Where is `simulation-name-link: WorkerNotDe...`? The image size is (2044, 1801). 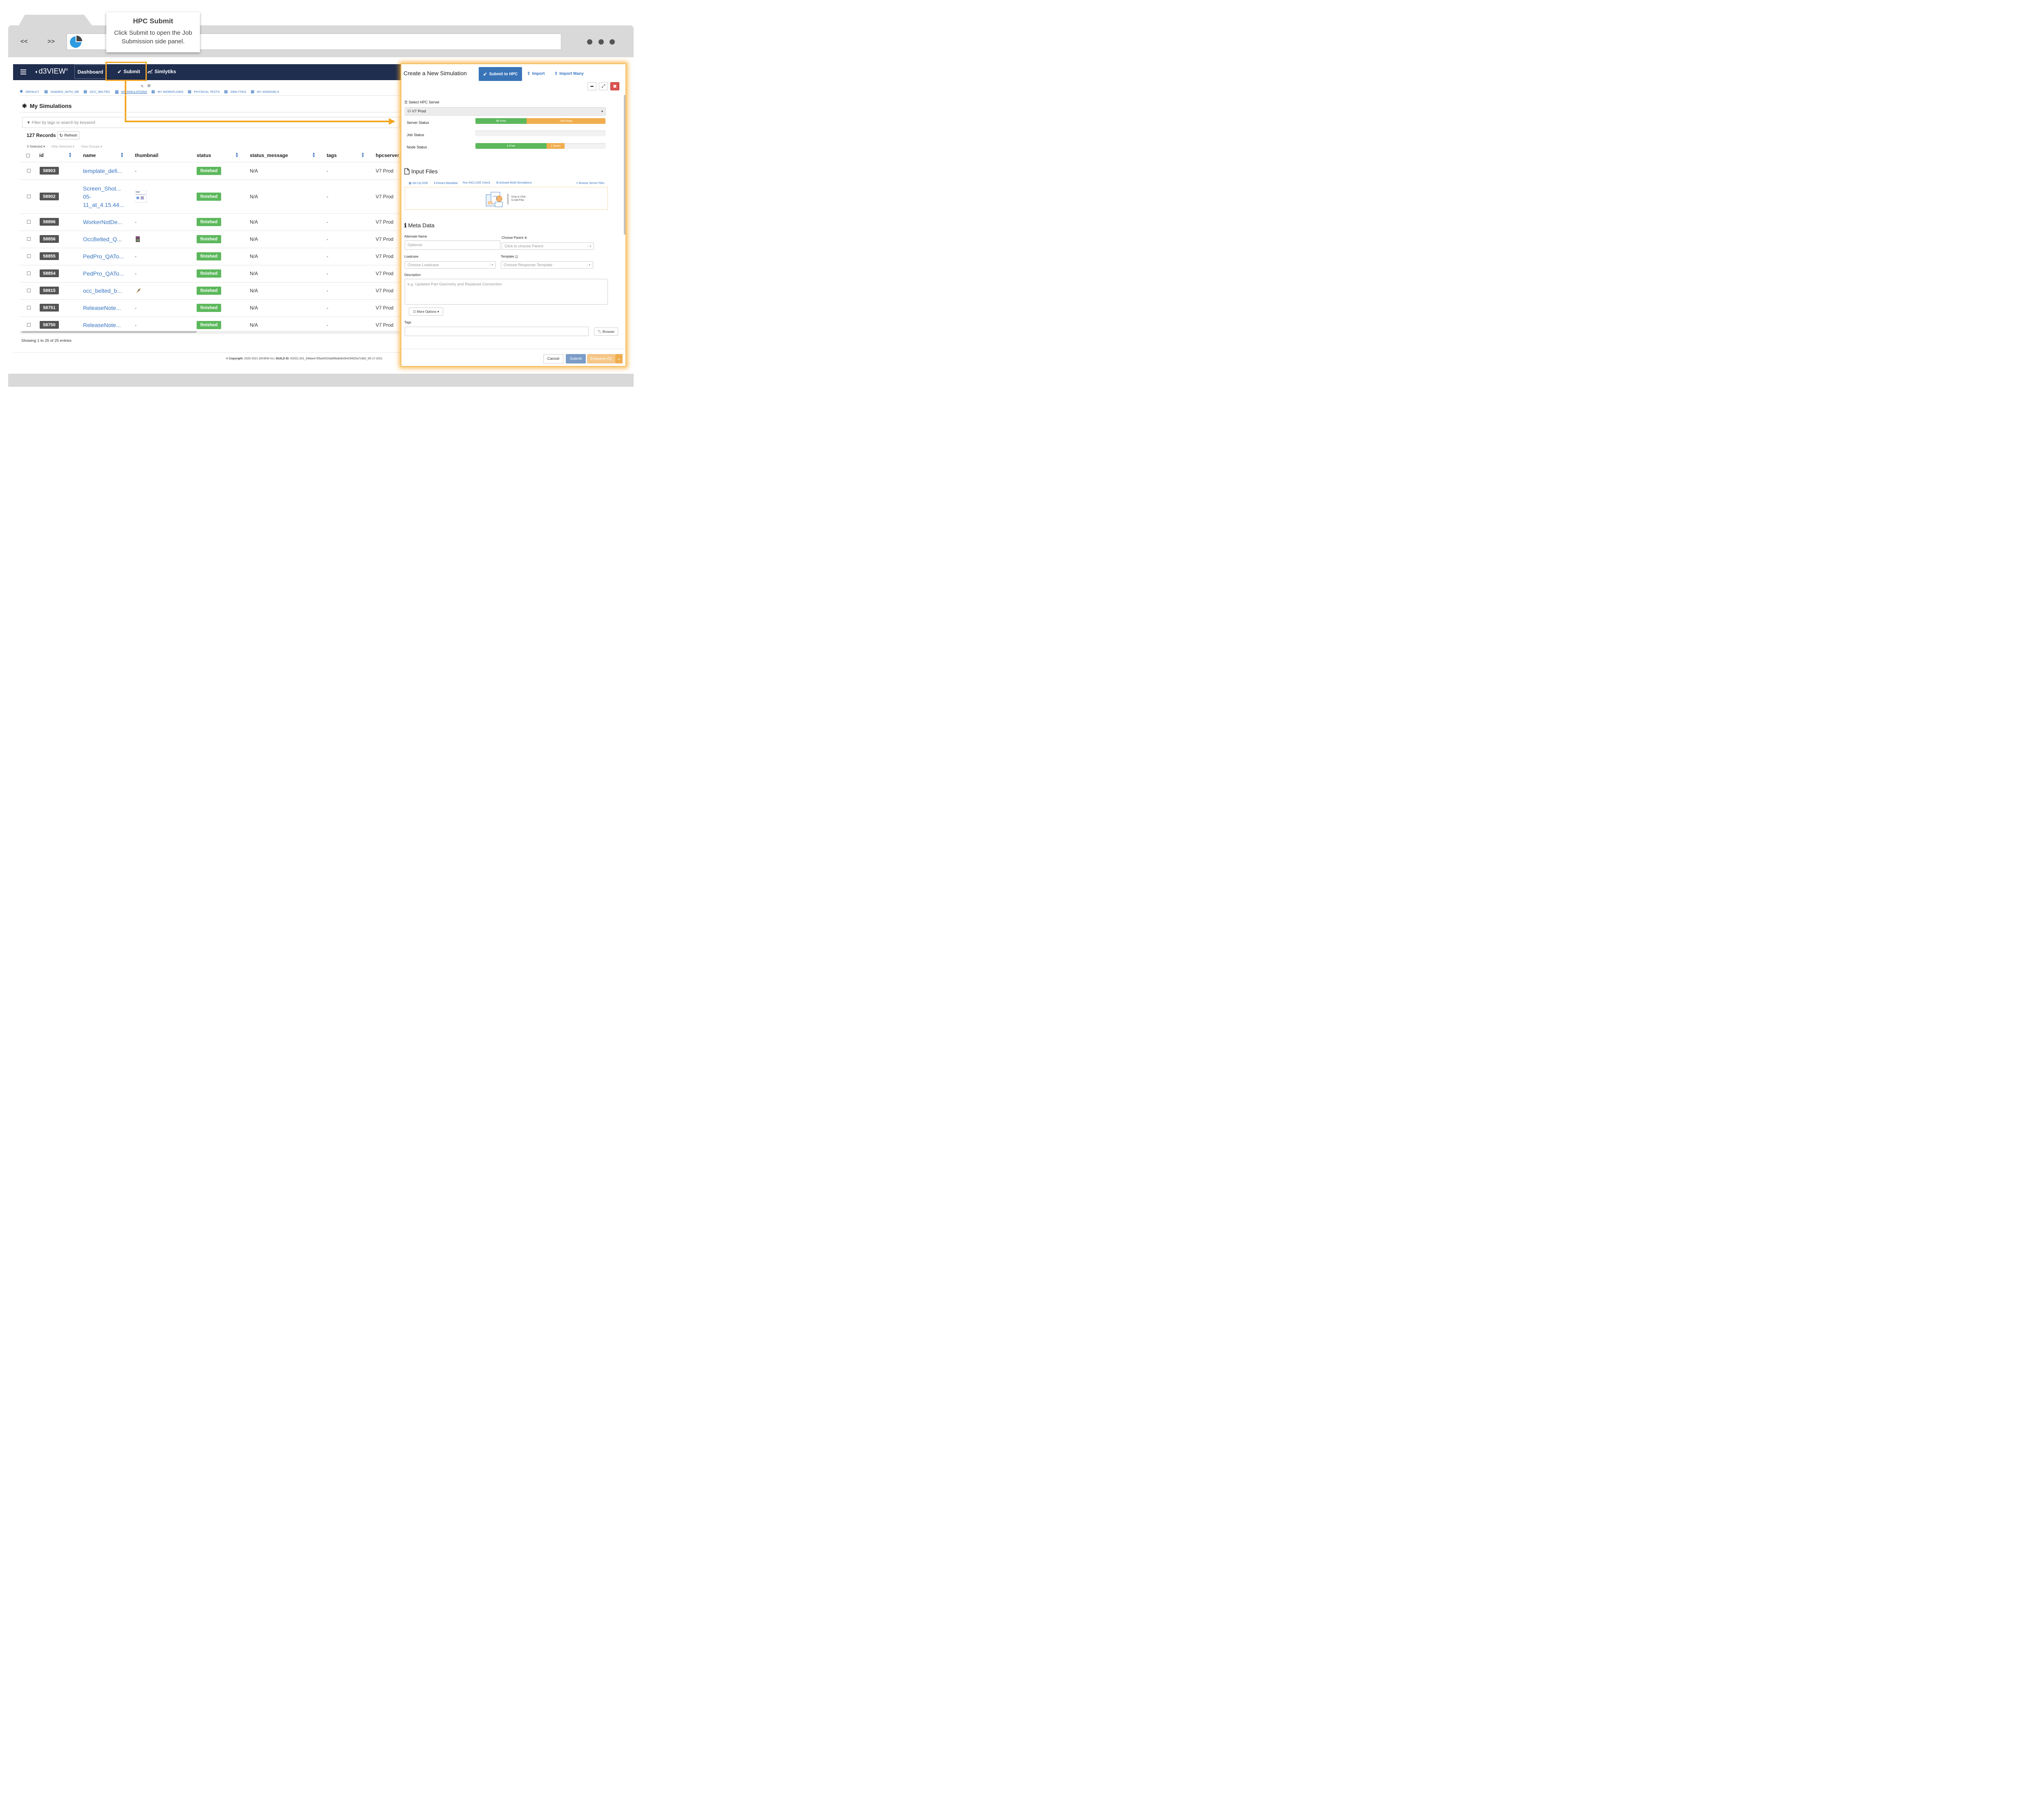
simulation-name-link: WorkerNotDe... is located at coordinates (102, 222).